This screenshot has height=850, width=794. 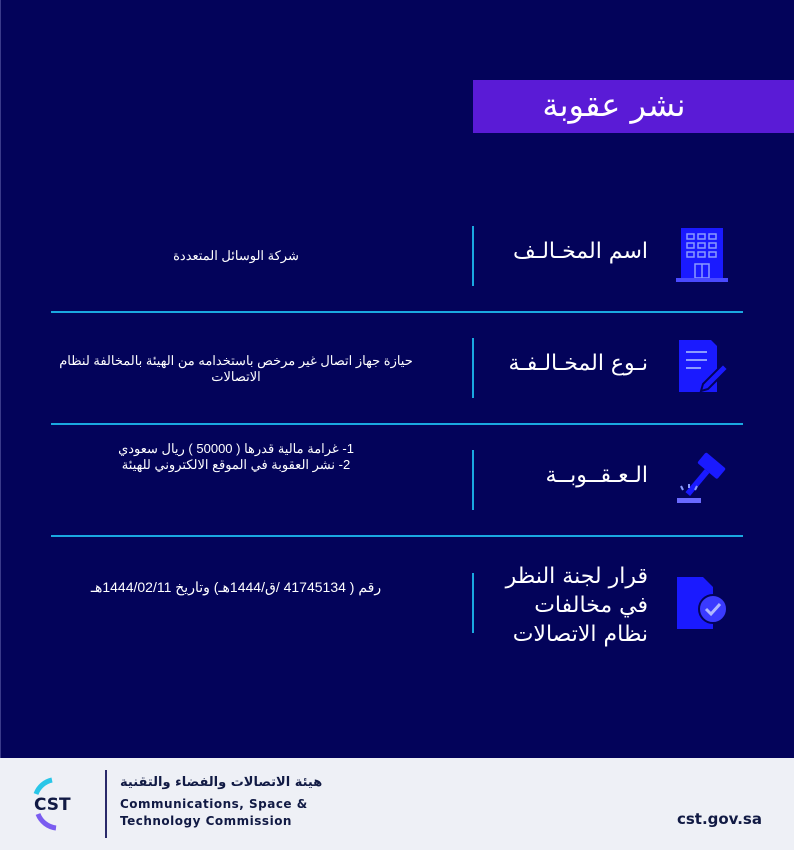 I want to click on violation-type-label: نـوع المخـالـفـة, so click(x=578, y=363).